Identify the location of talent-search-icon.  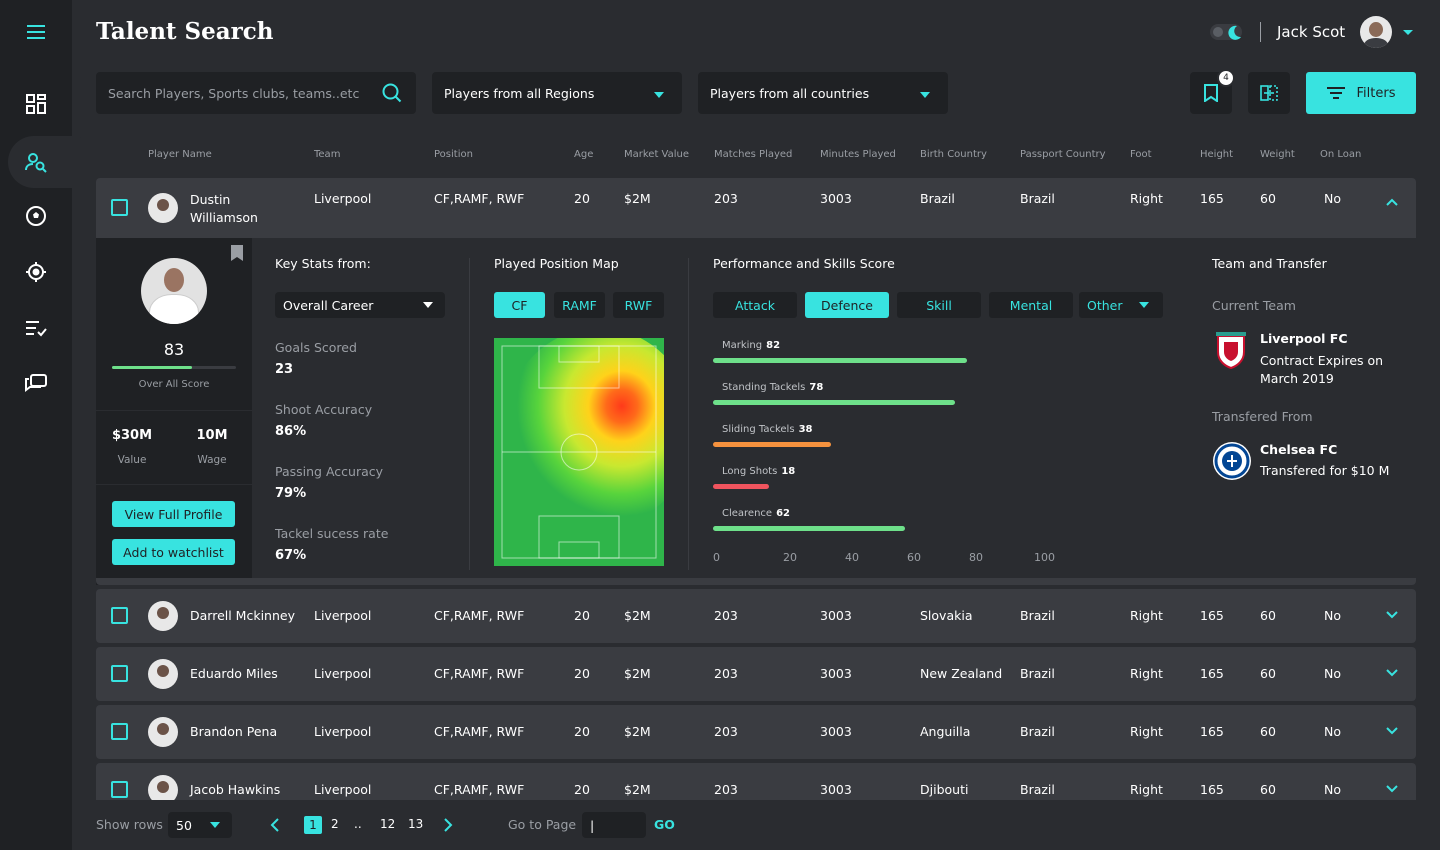
(36, 162).